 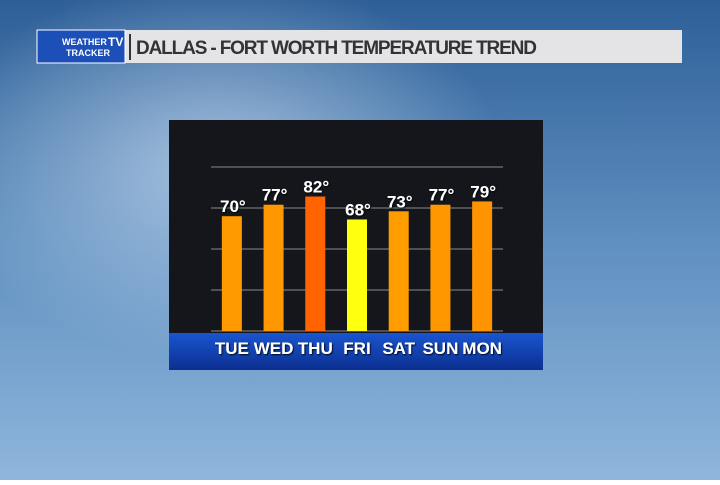 I want to click on logo, so click(x=81, y=46).